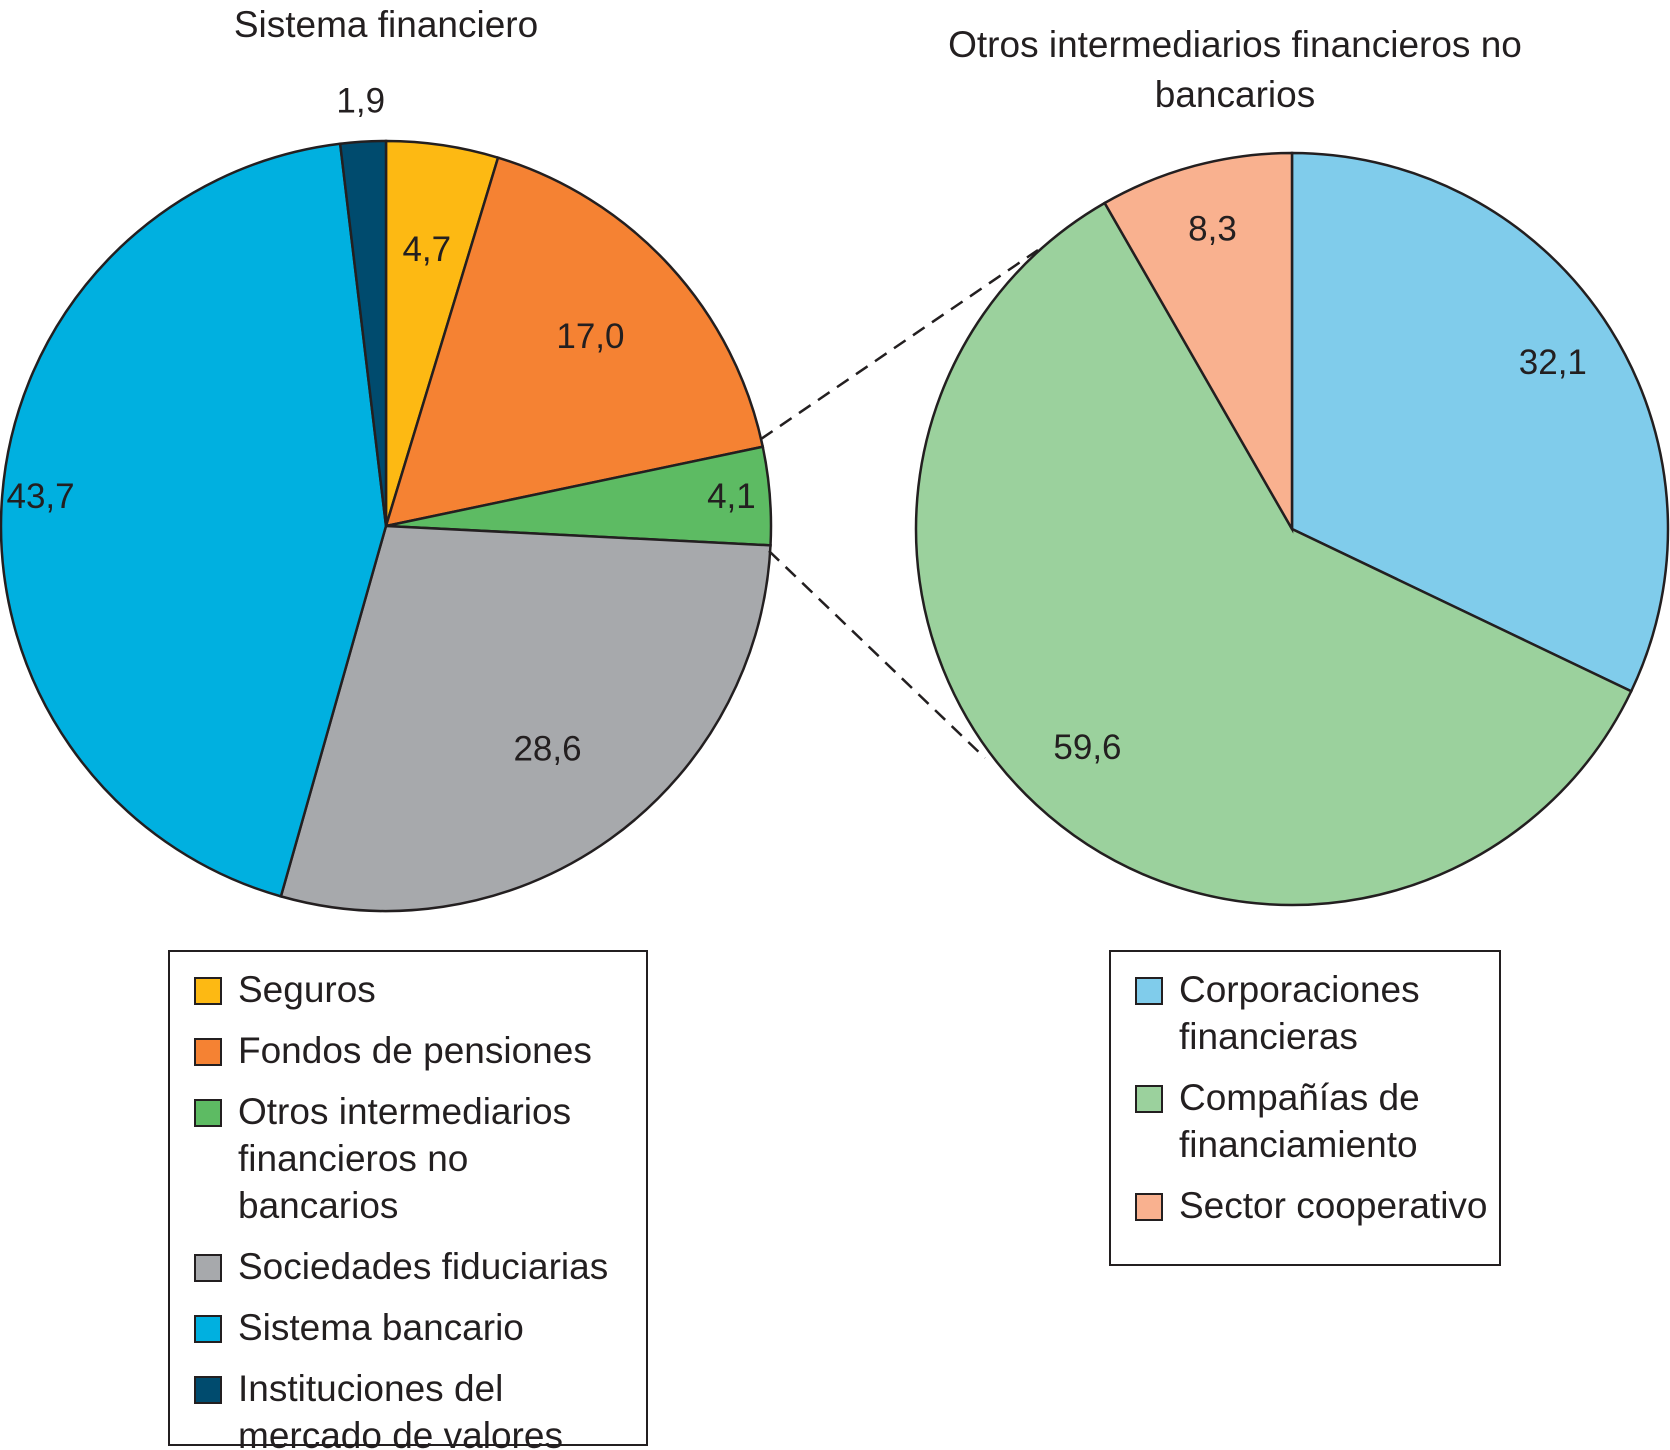  Describe the element at coordinates (423, 1266) in the screenshot. I see `legend-label: Sociedades fiduciarias` at that location.